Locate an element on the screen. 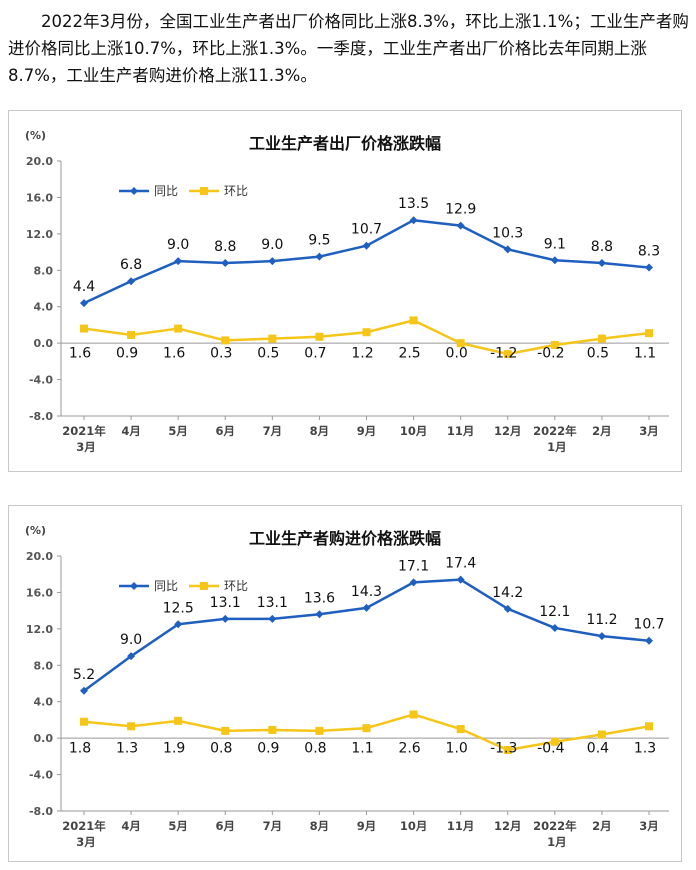 The height and width of the screenshot is (870, 696). input-legend-marker-mom is located at coordinates (204, 586).